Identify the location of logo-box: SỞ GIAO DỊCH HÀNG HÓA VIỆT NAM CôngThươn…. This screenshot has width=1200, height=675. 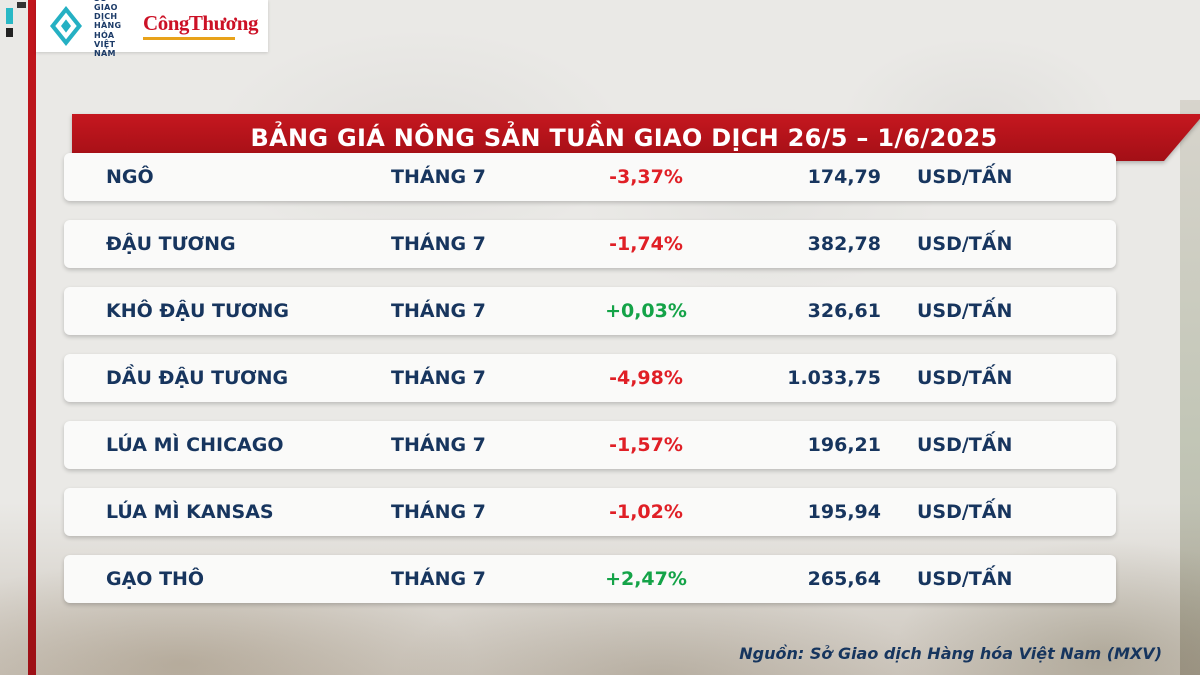
(152, 29).